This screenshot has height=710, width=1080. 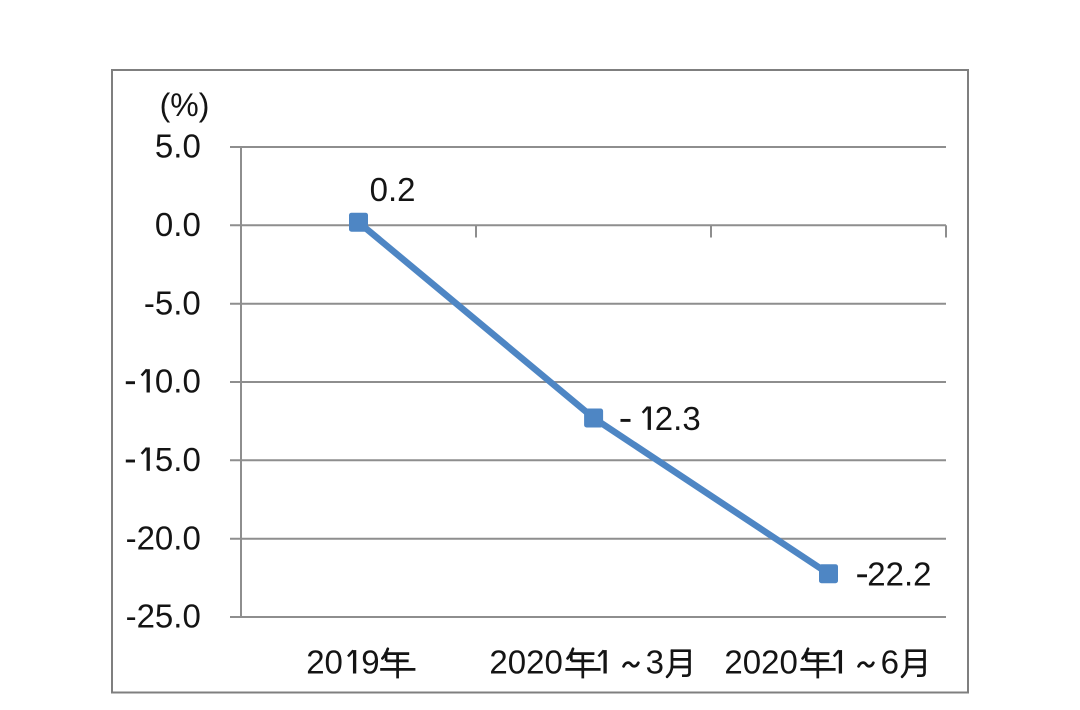 What do you see at coordinates (899, 573) in the screenshot?
I see `svg-text: 22.2` at bounding box center [899, 573].